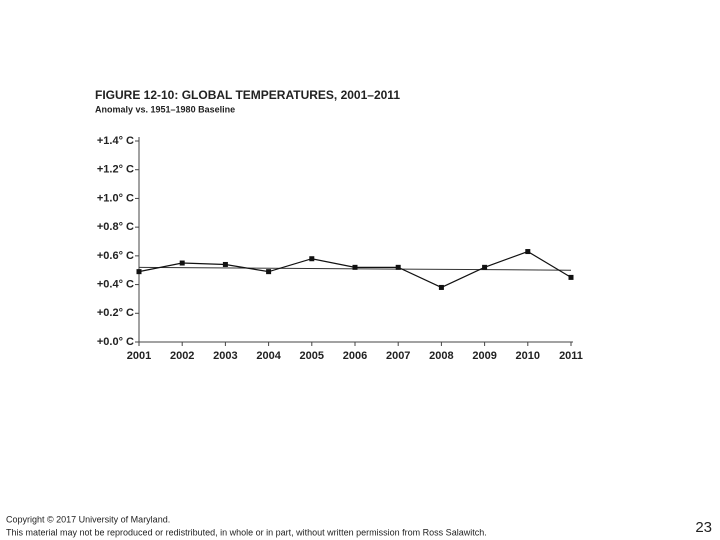  Describe the element at coordinates (484, 356) in the screenshot. I see `x-tick-label: 2009` at that location.